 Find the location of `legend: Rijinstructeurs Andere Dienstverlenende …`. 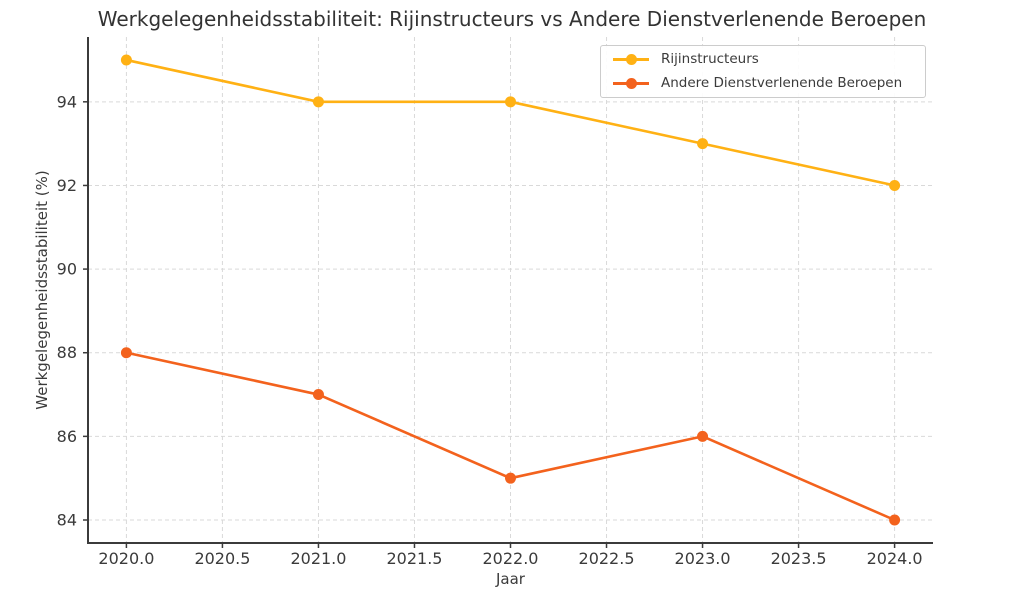

legend: Rijinstructeurs Andere Dienstverlenende … is located at coordinates (763, 71).